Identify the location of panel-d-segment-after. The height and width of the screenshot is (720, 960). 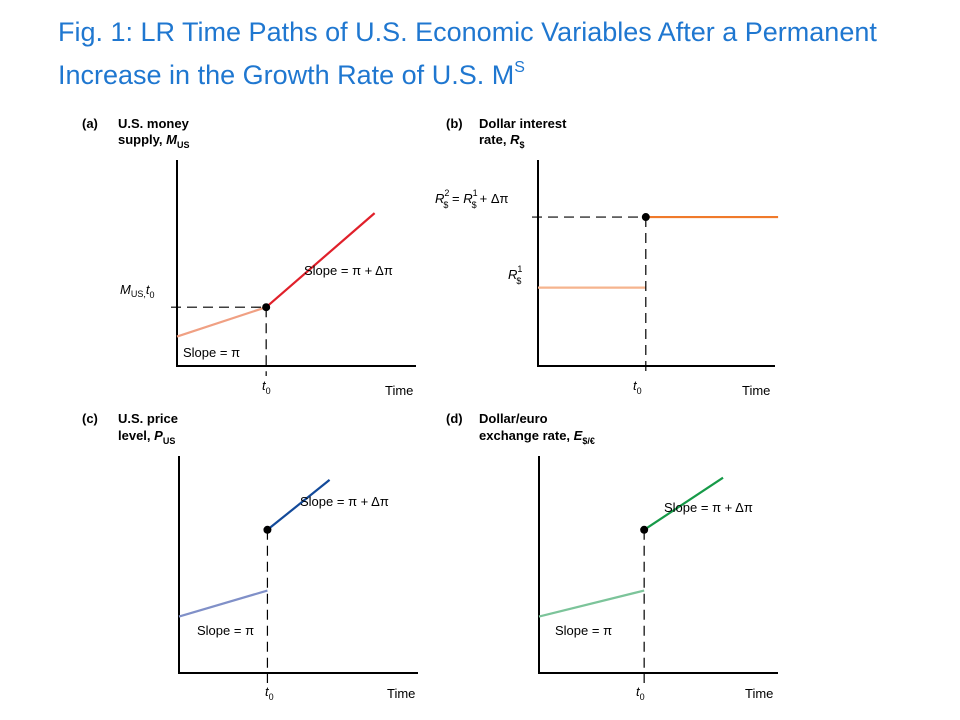
(683, 503).